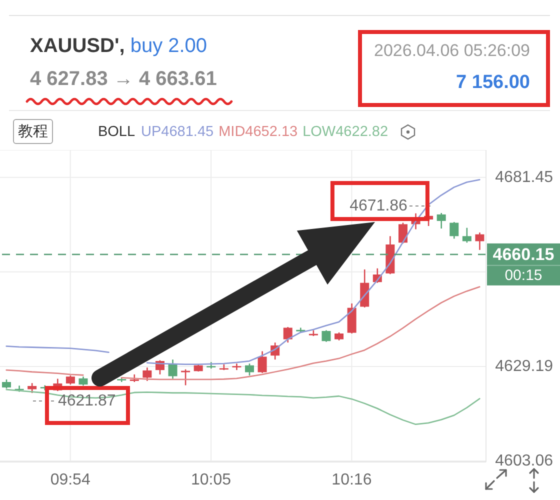 The image size is (560, 500). Describe the element at coordinates (119, 46) in the screenshot. I see `chart-title: XAUUSD', buy 2.00` at that location.